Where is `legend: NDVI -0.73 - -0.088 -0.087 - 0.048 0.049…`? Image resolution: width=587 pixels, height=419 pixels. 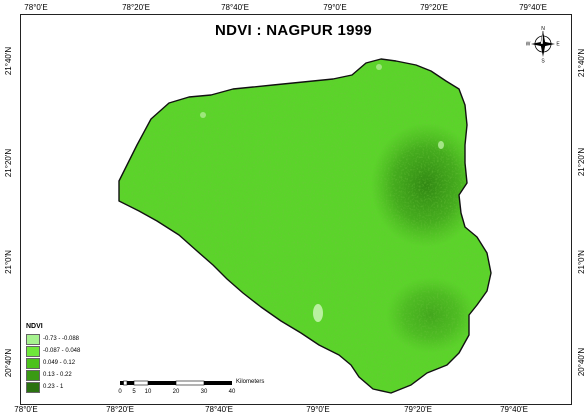 legend: NDVI -0.73 - -0.088 -0.087 - 0.048 0.049… is located at coordinates (53, 358).